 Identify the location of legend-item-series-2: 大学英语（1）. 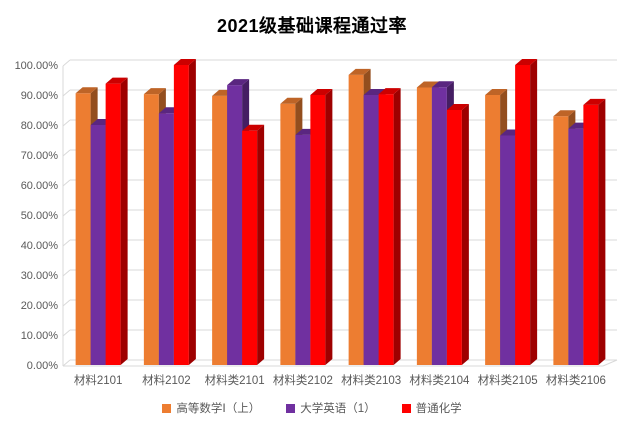
(331, 408).